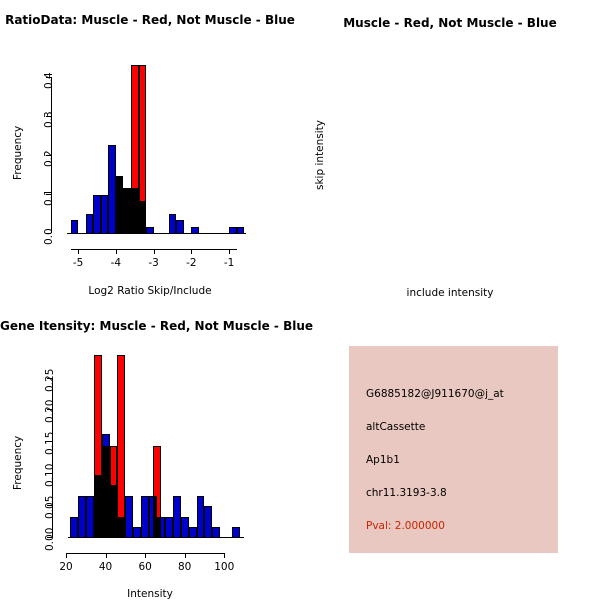 The height and width of the screenshot is (600, 600). Describe the element at coordinates (405, 526) in the screenshot. I see `info-line-5: Pval: 2.000000` at that location.